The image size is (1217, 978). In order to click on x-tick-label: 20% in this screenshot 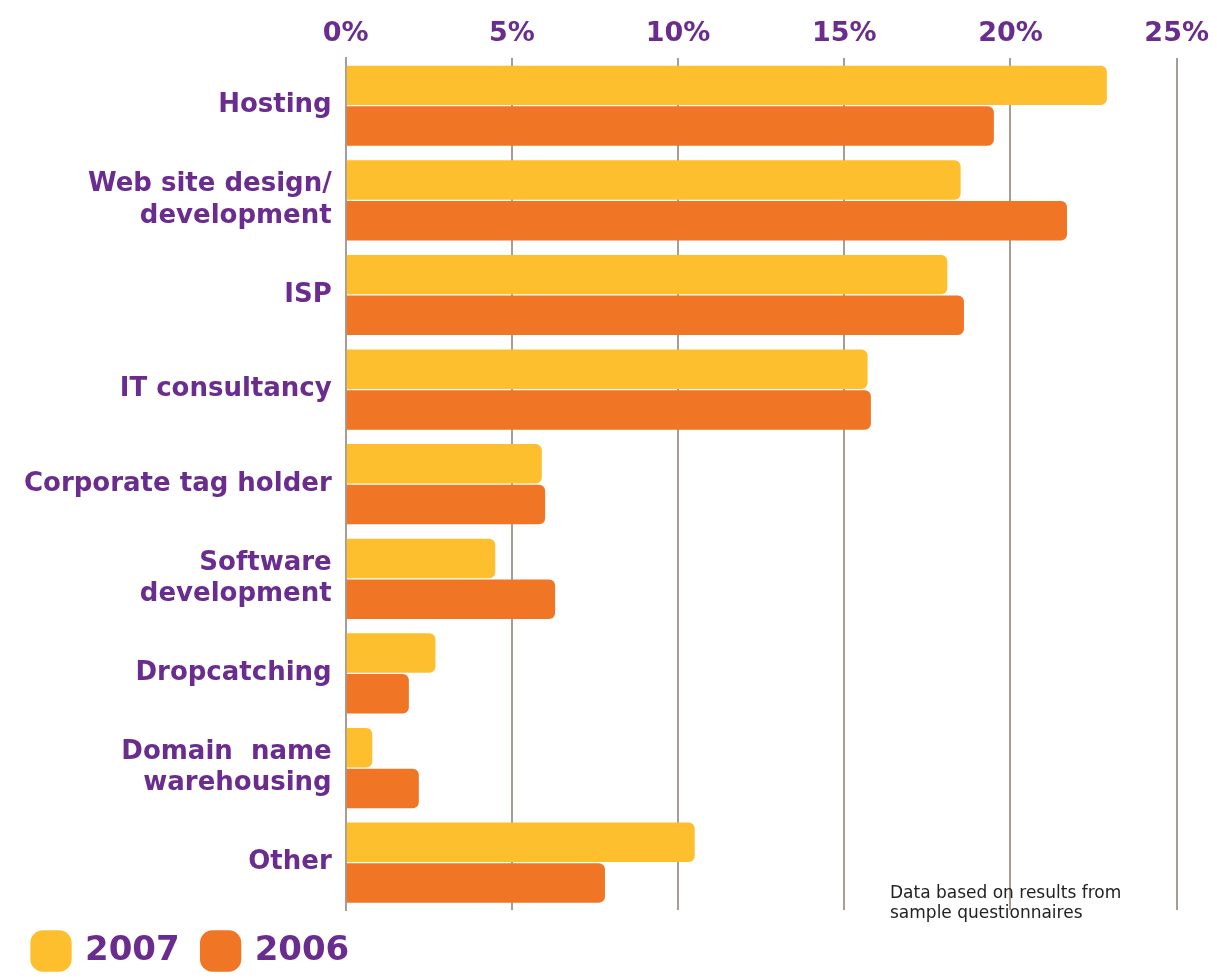, I will do `click(1010, 32)`.